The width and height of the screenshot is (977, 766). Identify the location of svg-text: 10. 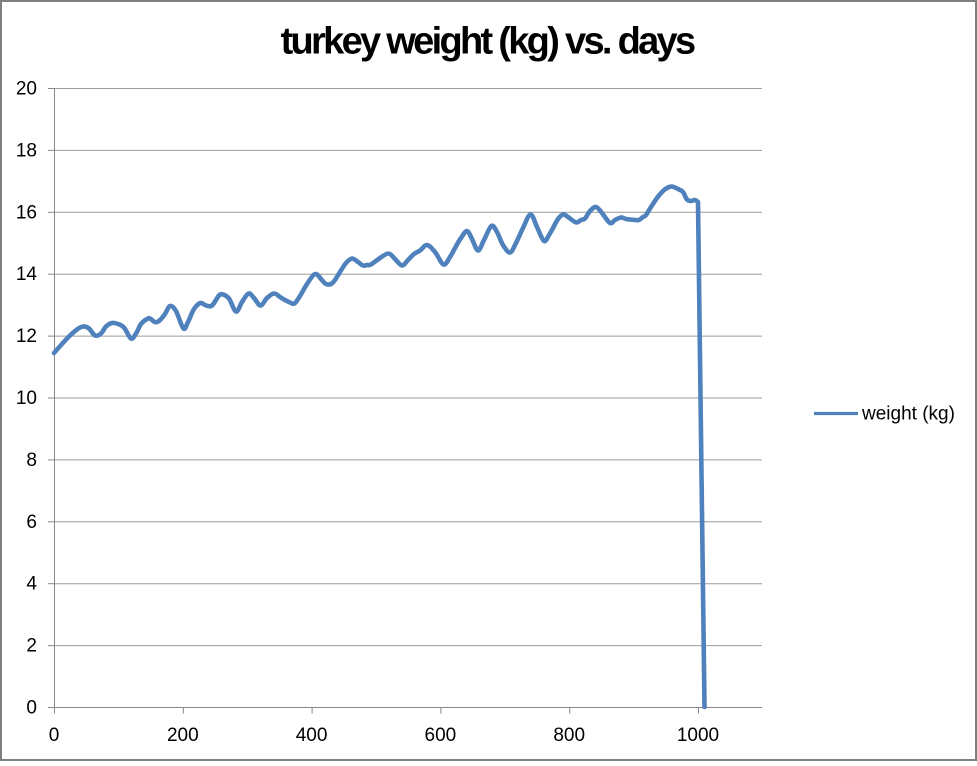
(26, 398).